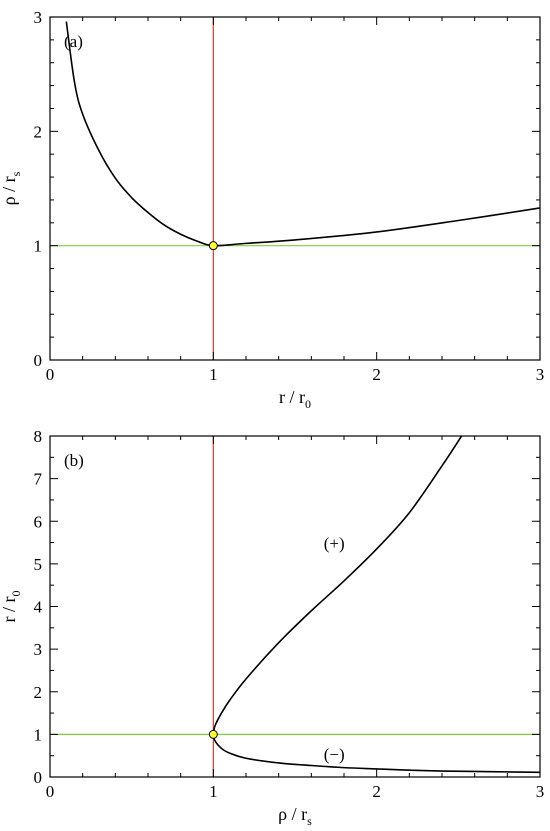  Describe the element at coordinates (540, 374) in the screenshot. I see `panel-a-x-tick-label: 3` at that location.